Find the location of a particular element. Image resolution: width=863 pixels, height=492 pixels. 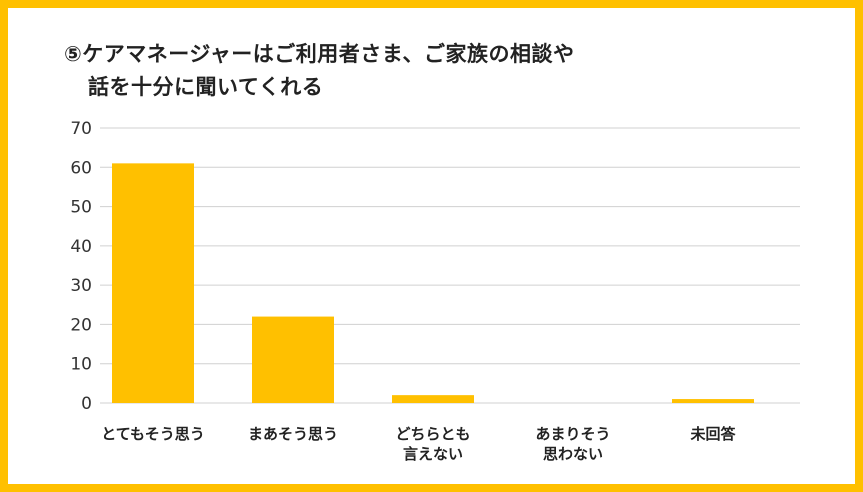

x-category-label: 思わない is located at coordinates (573, 454).